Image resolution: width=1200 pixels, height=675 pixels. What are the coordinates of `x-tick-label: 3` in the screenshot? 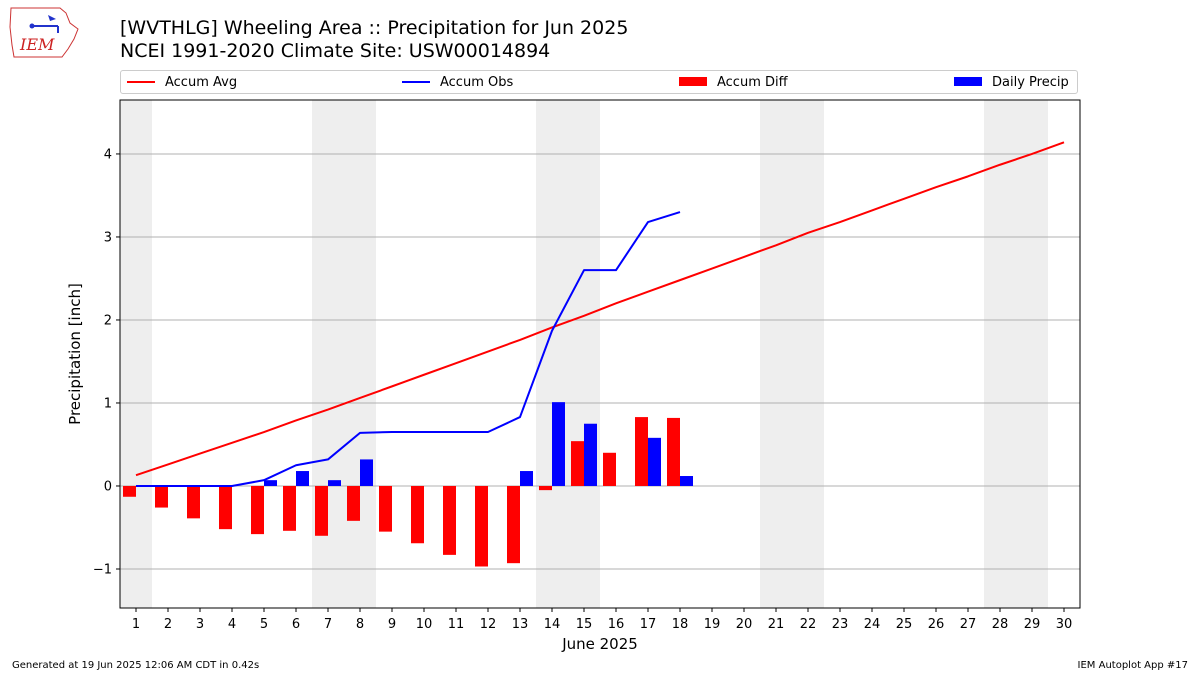 It's located at (200, 624).